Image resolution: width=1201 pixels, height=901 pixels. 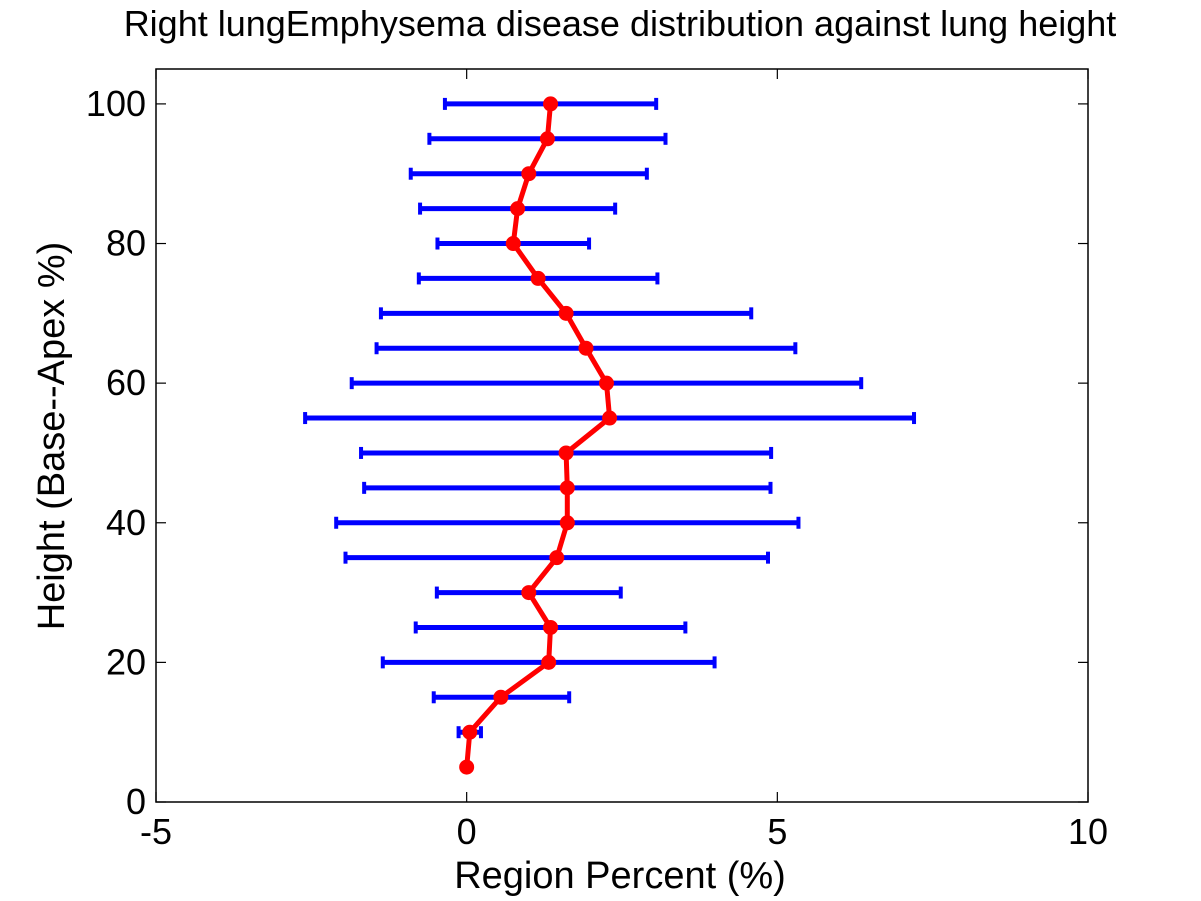 I want to click on y-tick-label: 20, so click(x=126, y=661).